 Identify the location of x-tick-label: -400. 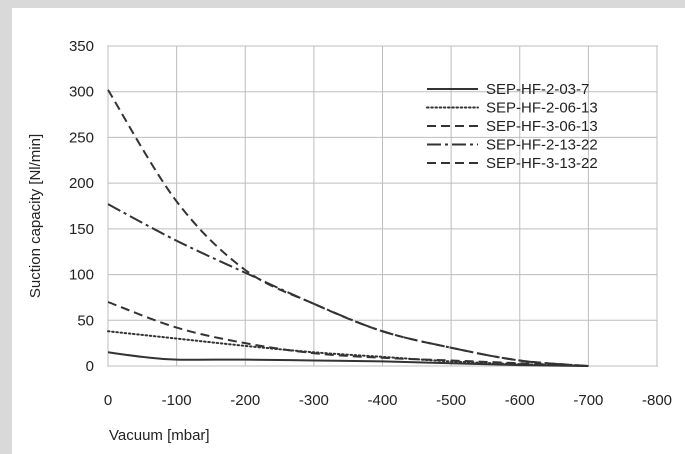
(382, 400).